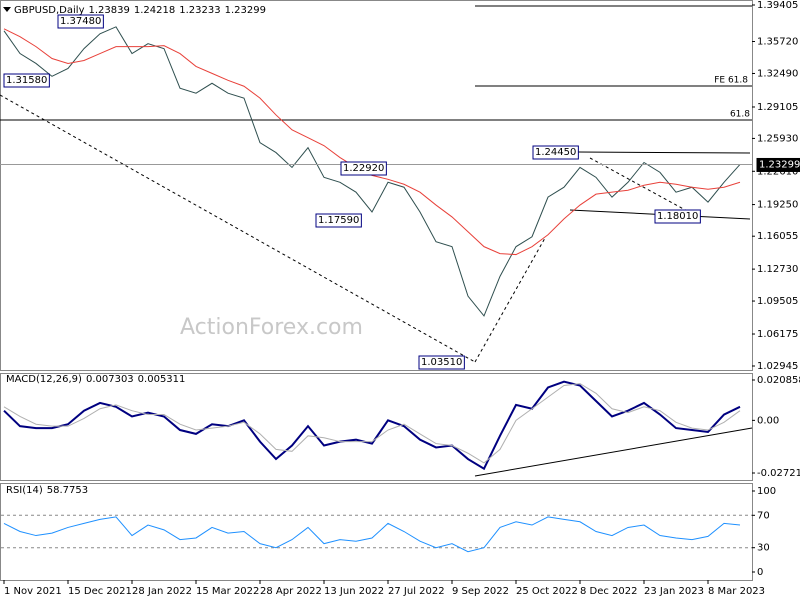  What do you see at coordinates (664, 152) in the screenshot?
I see `channel-line` at bounding box center [664, 152].